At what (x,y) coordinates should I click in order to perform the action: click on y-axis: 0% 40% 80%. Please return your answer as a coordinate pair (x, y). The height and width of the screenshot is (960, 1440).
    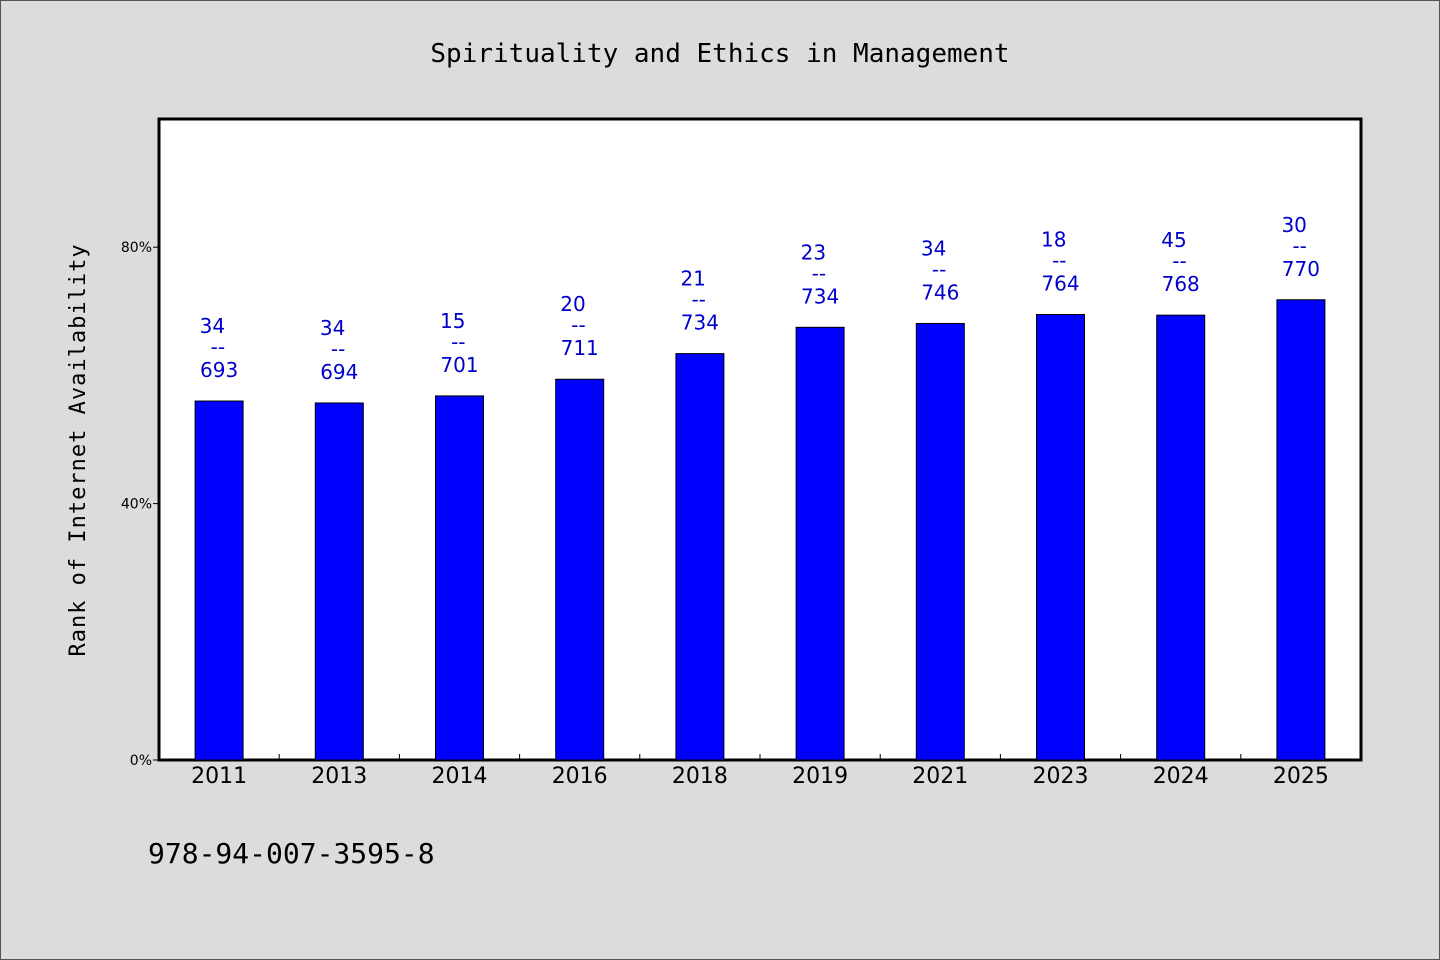
    Looking at the image, I should click on (140, 504).